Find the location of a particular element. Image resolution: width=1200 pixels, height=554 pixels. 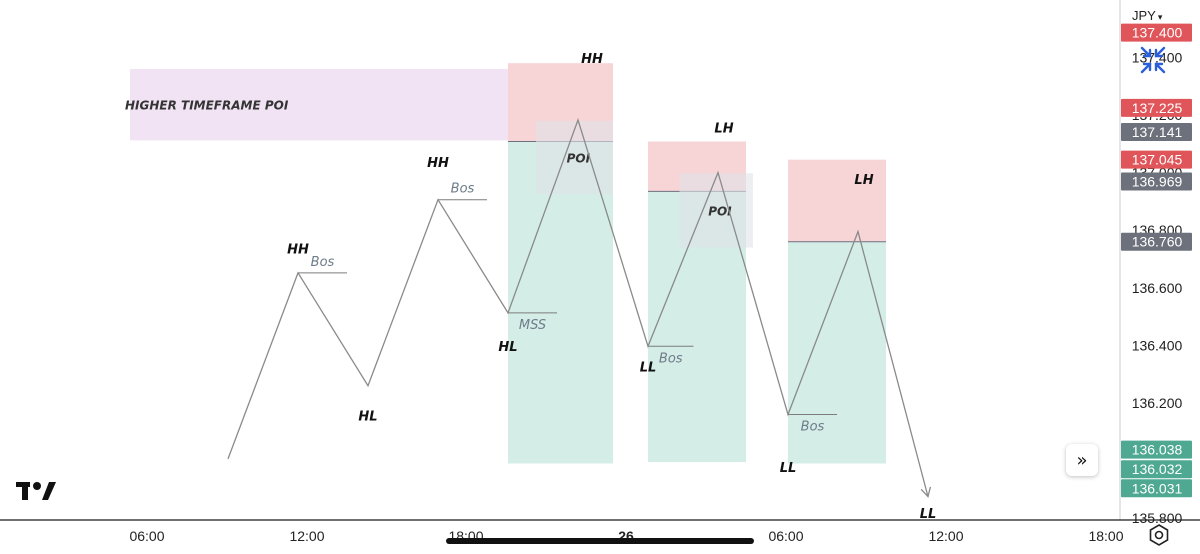

double-chevron-right-icon: » is located at coordinates (1082, 460).